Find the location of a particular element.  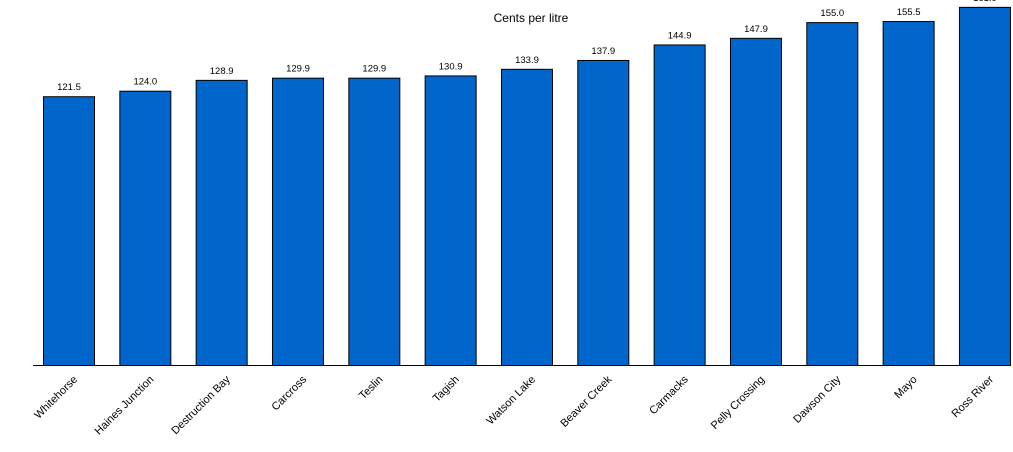

x-tick-label: Watson Lake is located at coordinates (512, 401).